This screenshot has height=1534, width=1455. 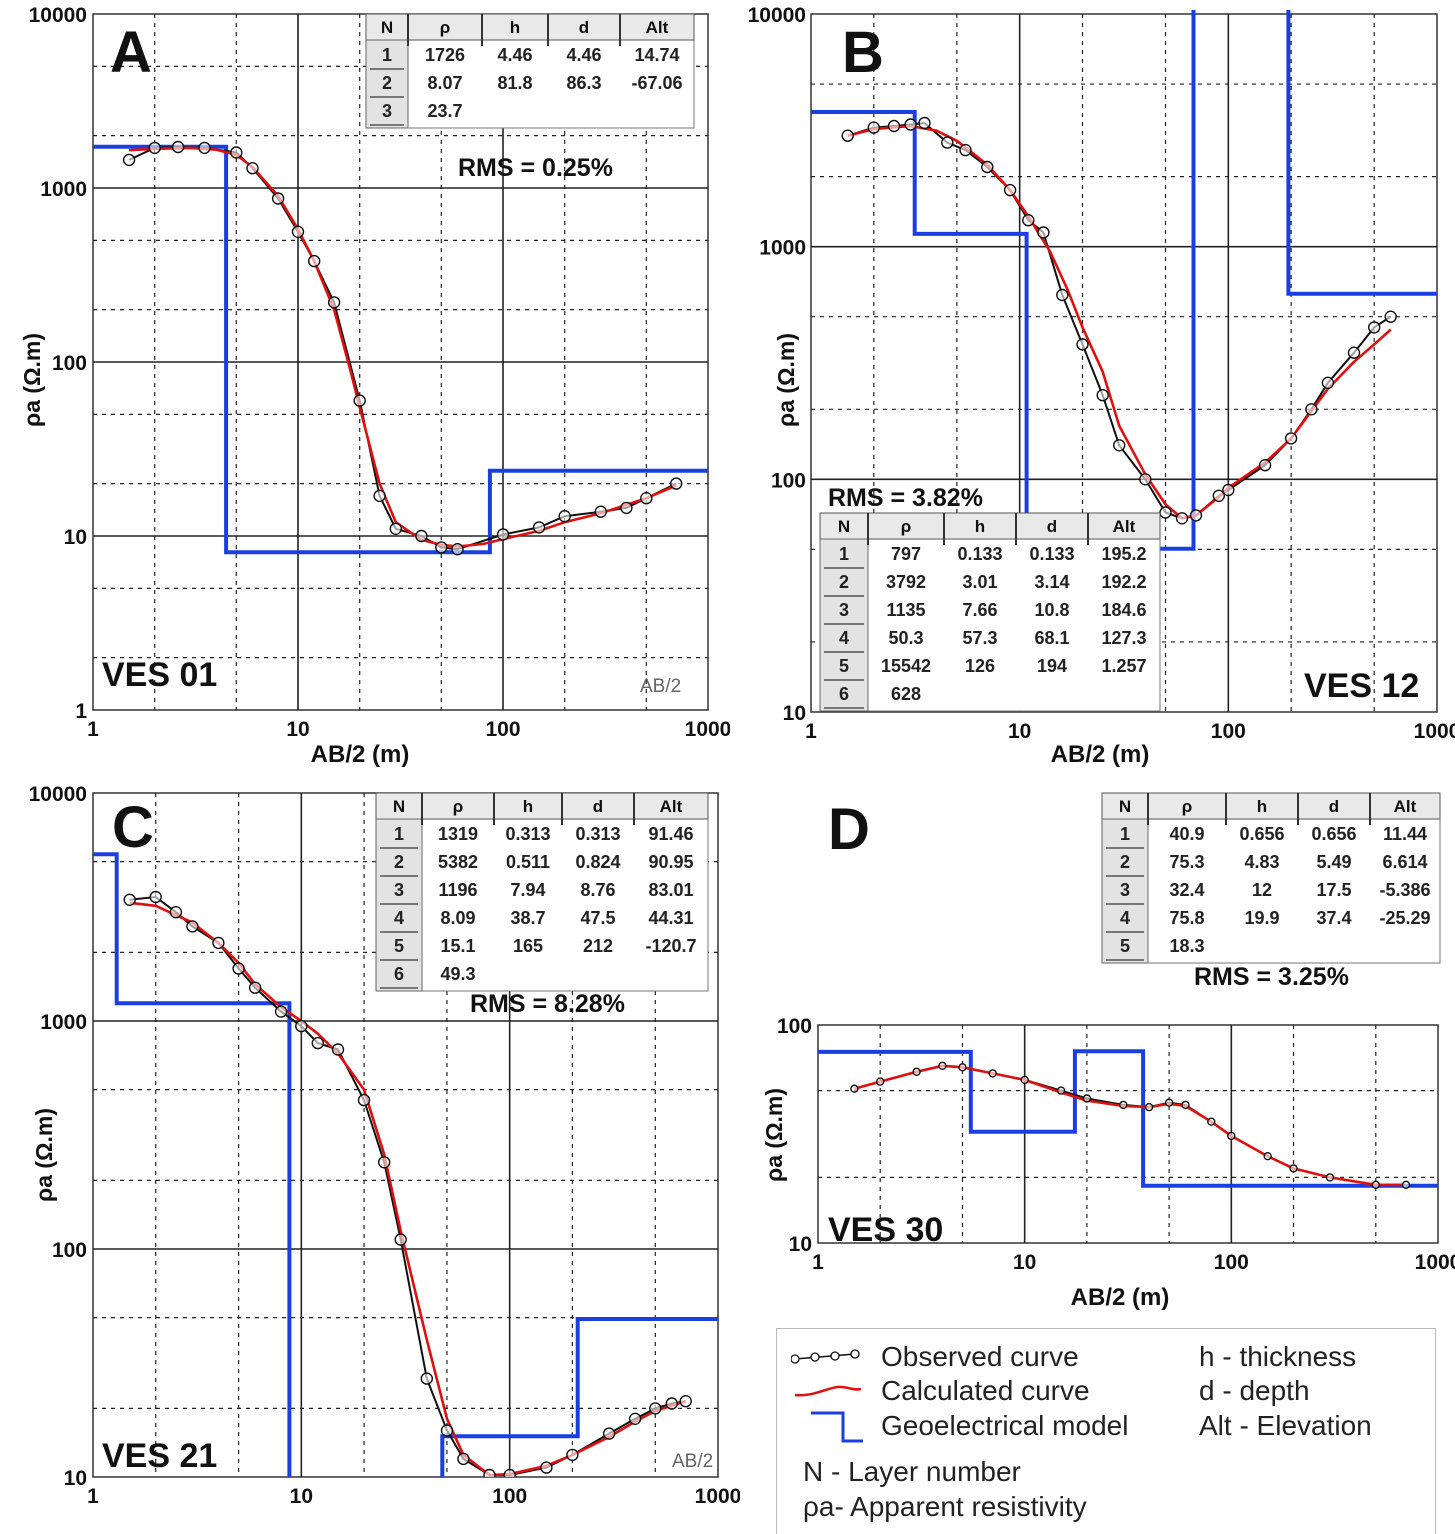 What do you see at coordinates (1404, 862) in the screenshot?
I see `table-cell: 6.614` at bounding box center [1404, 862].